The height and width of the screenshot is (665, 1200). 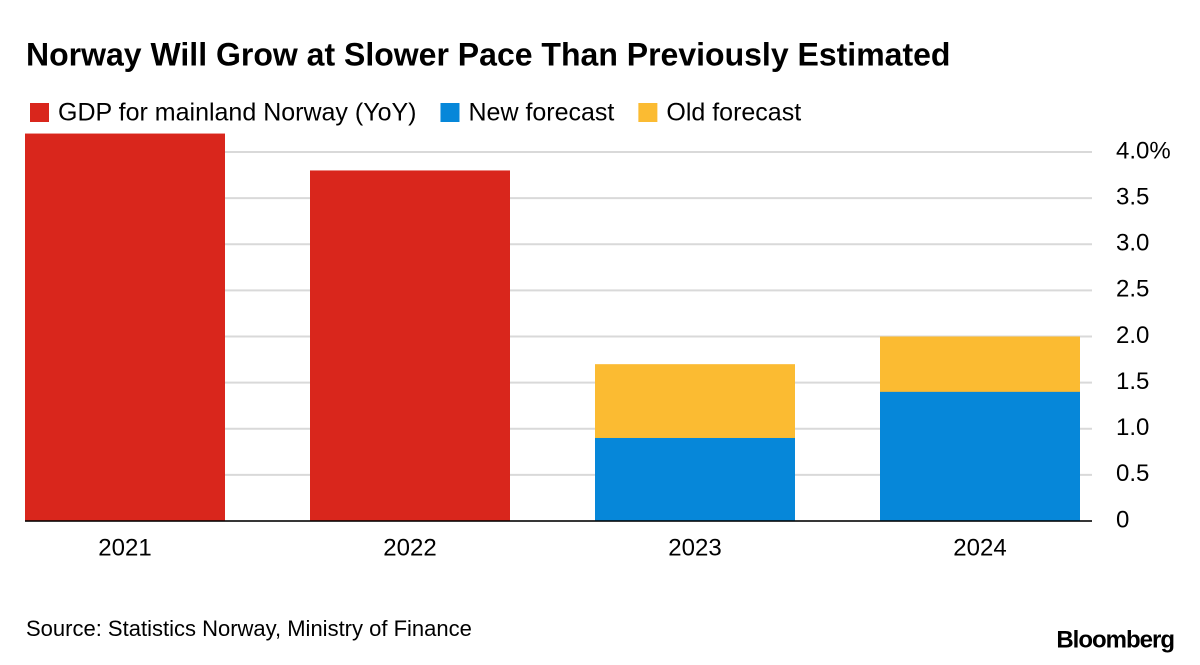 What do you see at coordinates (541, 113) in the screenshot?
I see `legend-label: New forecast` at bounding box center [541, 113].